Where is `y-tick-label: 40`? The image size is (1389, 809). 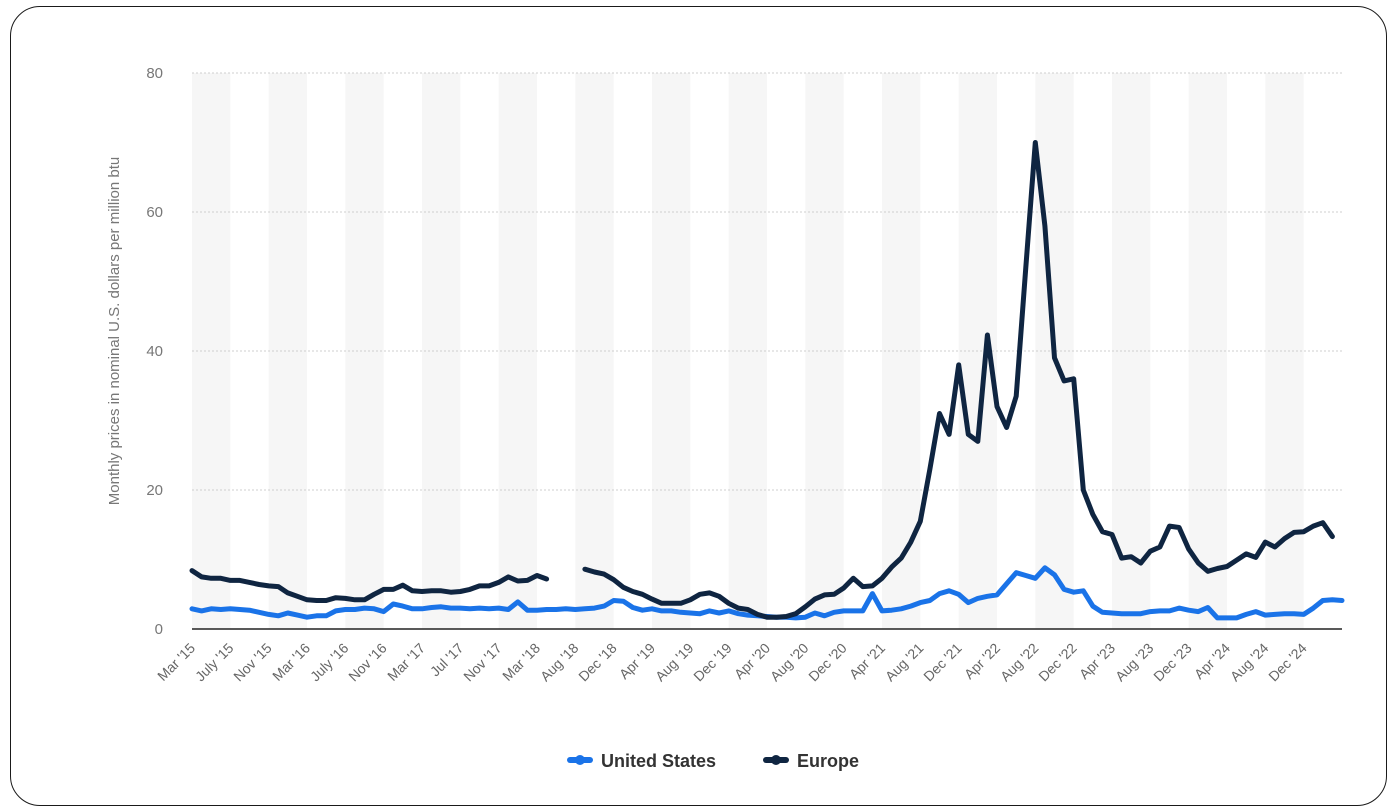 y-tick-label: 40 is located at coordinates (154, 351).